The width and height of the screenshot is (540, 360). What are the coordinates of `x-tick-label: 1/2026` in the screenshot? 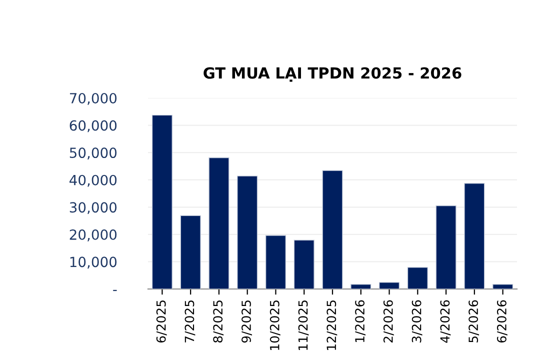 It's located at (360, 321).